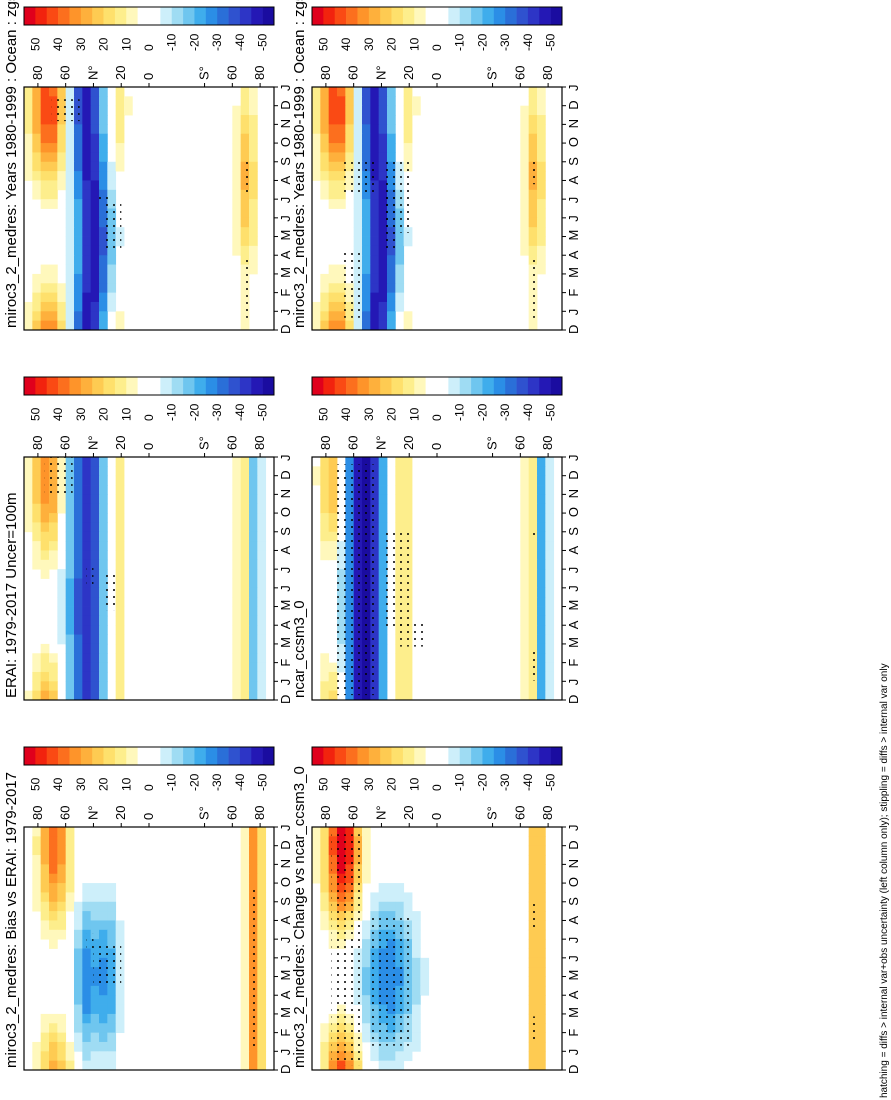  Describe the element at coordinates (323, 784) in the screenshot. I see `colorbar-label: 50` at that location.